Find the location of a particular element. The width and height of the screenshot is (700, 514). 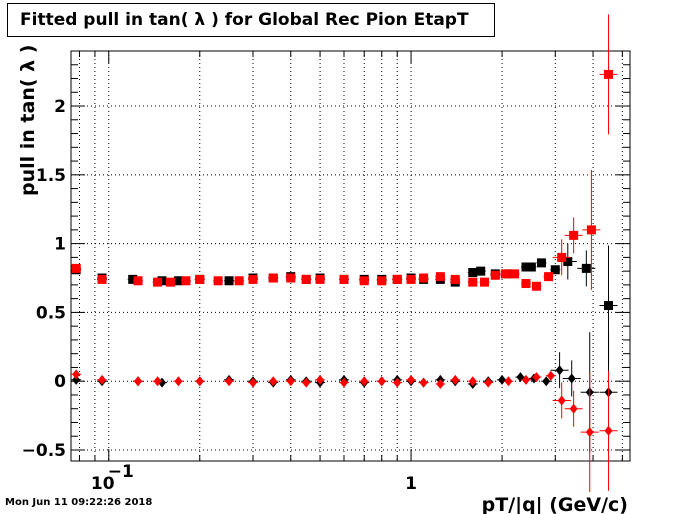

x-tick-label: 10 is located at coordinates (103, 484).